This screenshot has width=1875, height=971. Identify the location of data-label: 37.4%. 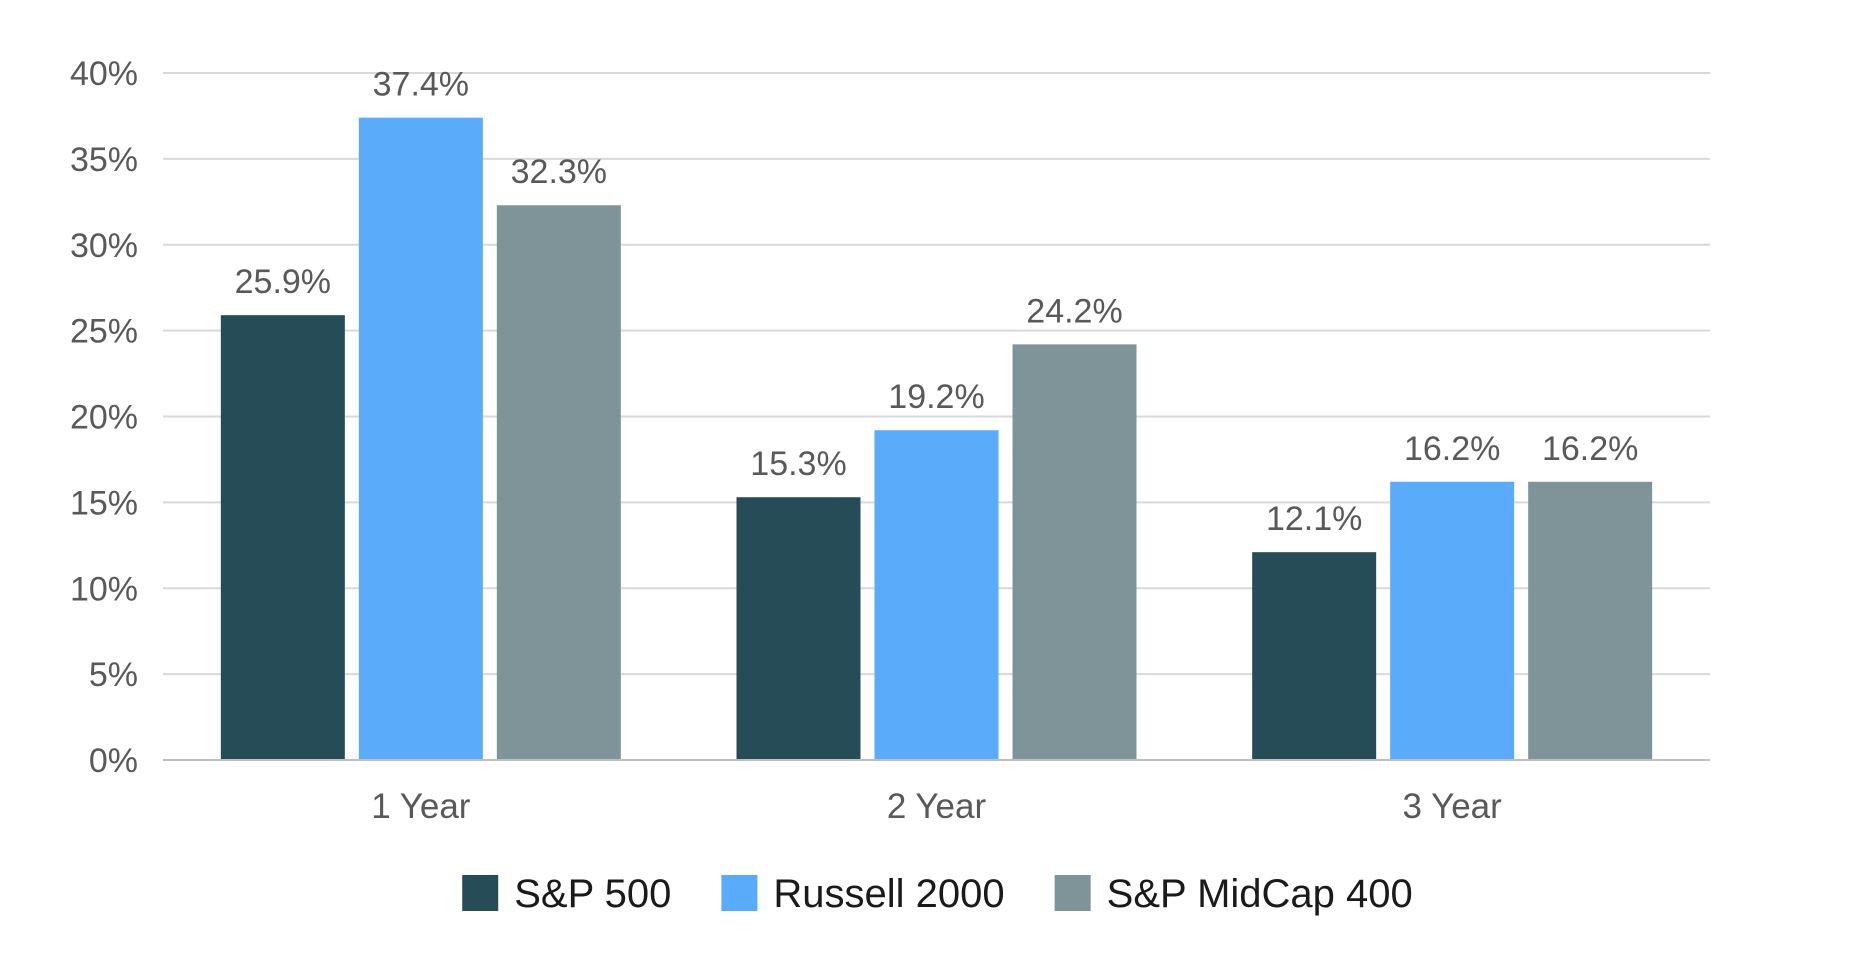
(421, 85).